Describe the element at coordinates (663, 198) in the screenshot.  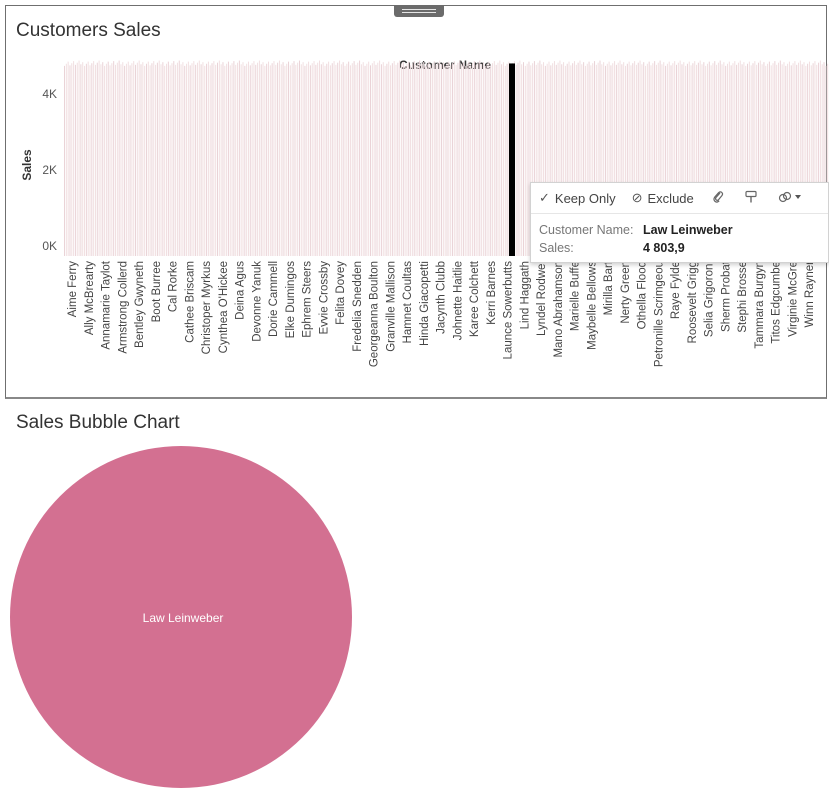
I see `exclude-button: ⊘ Exclude` at that location.